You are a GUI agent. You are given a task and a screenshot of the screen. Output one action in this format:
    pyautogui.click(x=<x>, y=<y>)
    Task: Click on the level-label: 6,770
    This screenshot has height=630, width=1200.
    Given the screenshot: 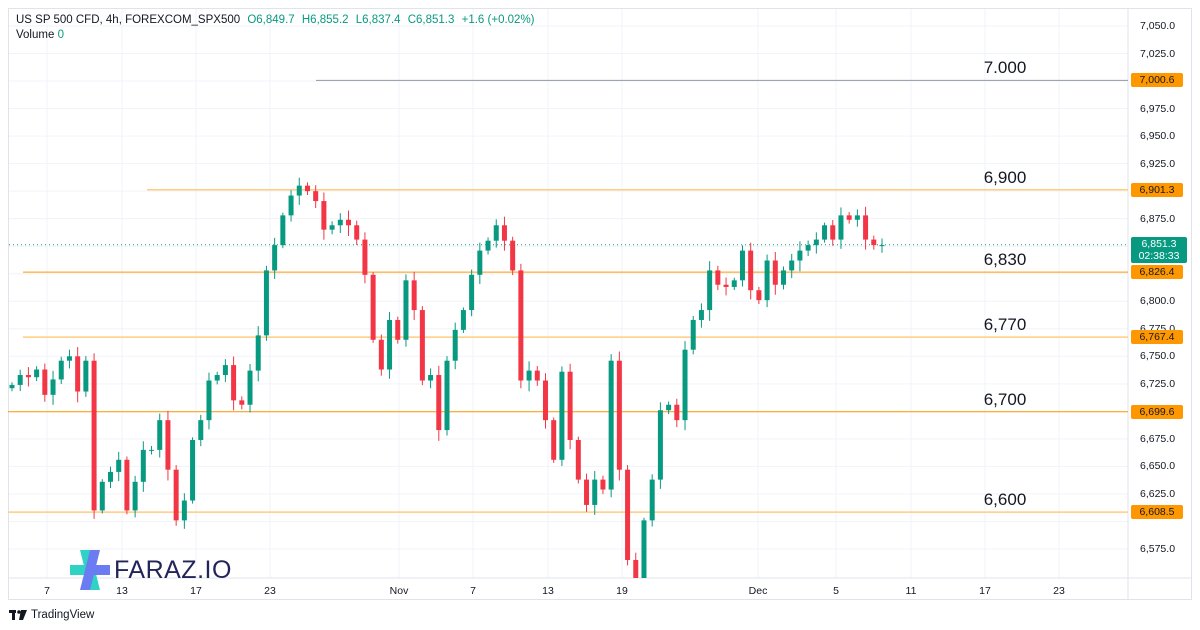 What is the action you would take?
    pyautogui.click(x=1005, y=325)
    